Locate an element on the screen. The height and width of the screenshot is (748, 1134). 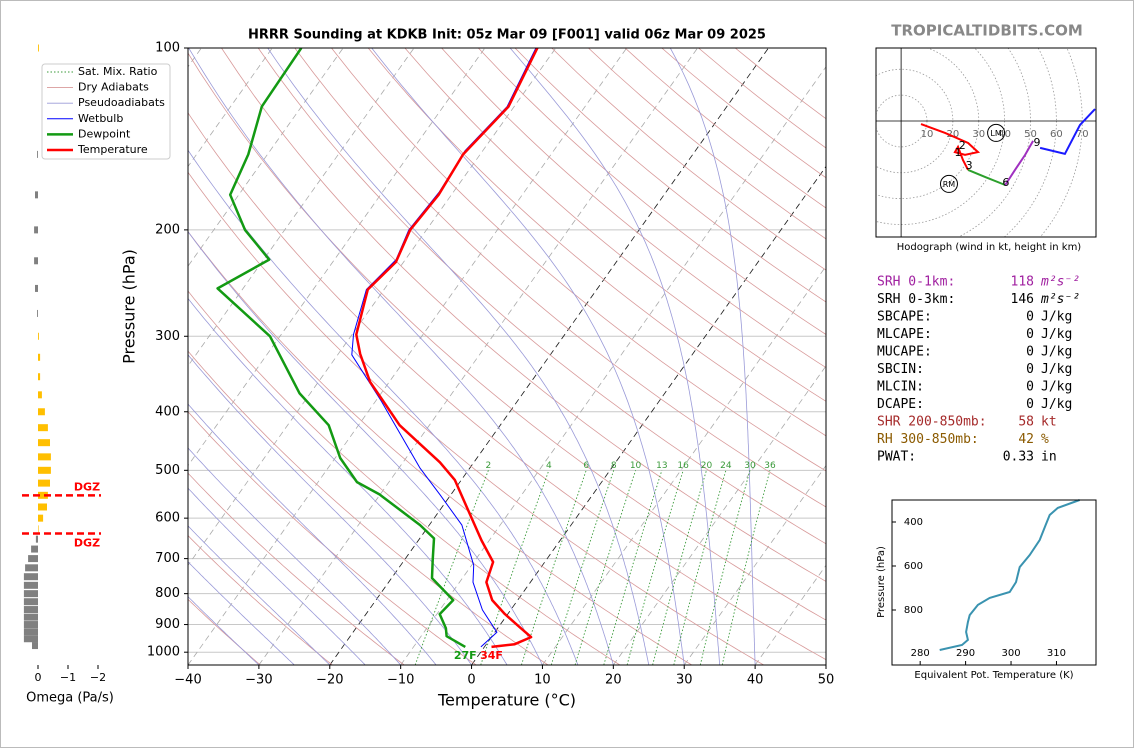
height-label: 1 is located at coordinates (958, 152).